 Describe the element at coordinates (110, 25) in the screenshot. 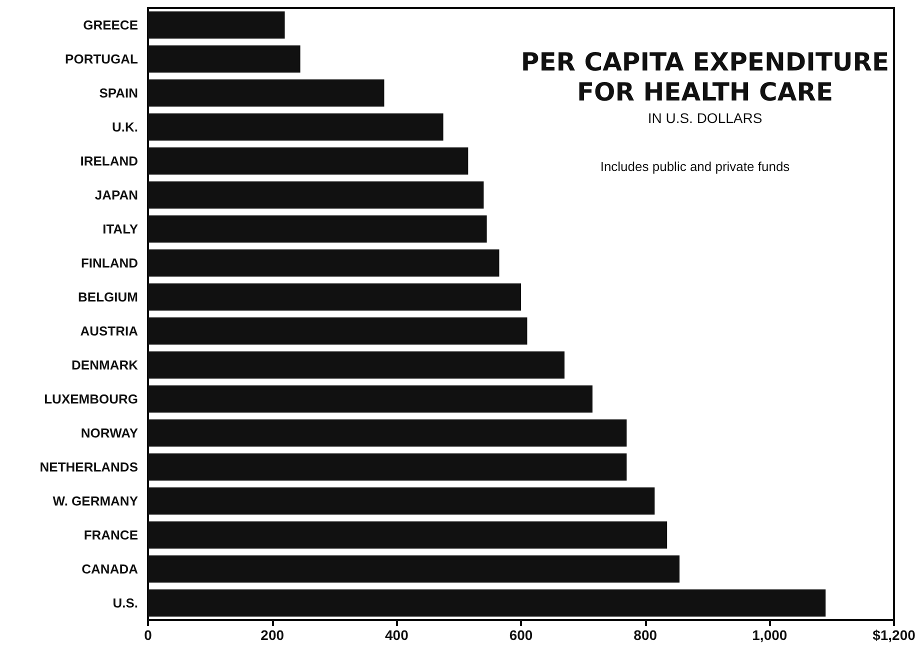

I see `y-tick-label: GREECE` at that location.